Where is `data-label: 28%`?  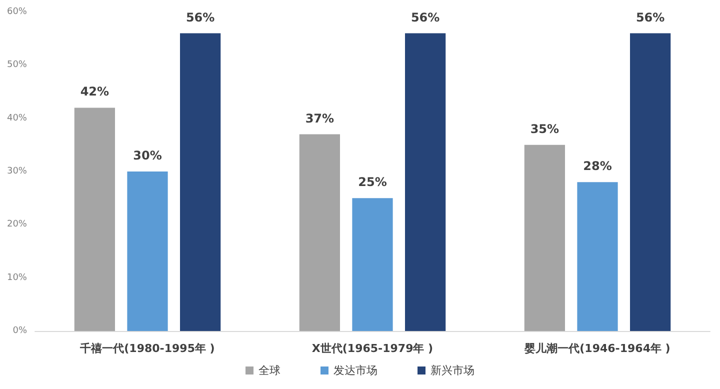 data-label: 28% is located at coordinates (597, 166).